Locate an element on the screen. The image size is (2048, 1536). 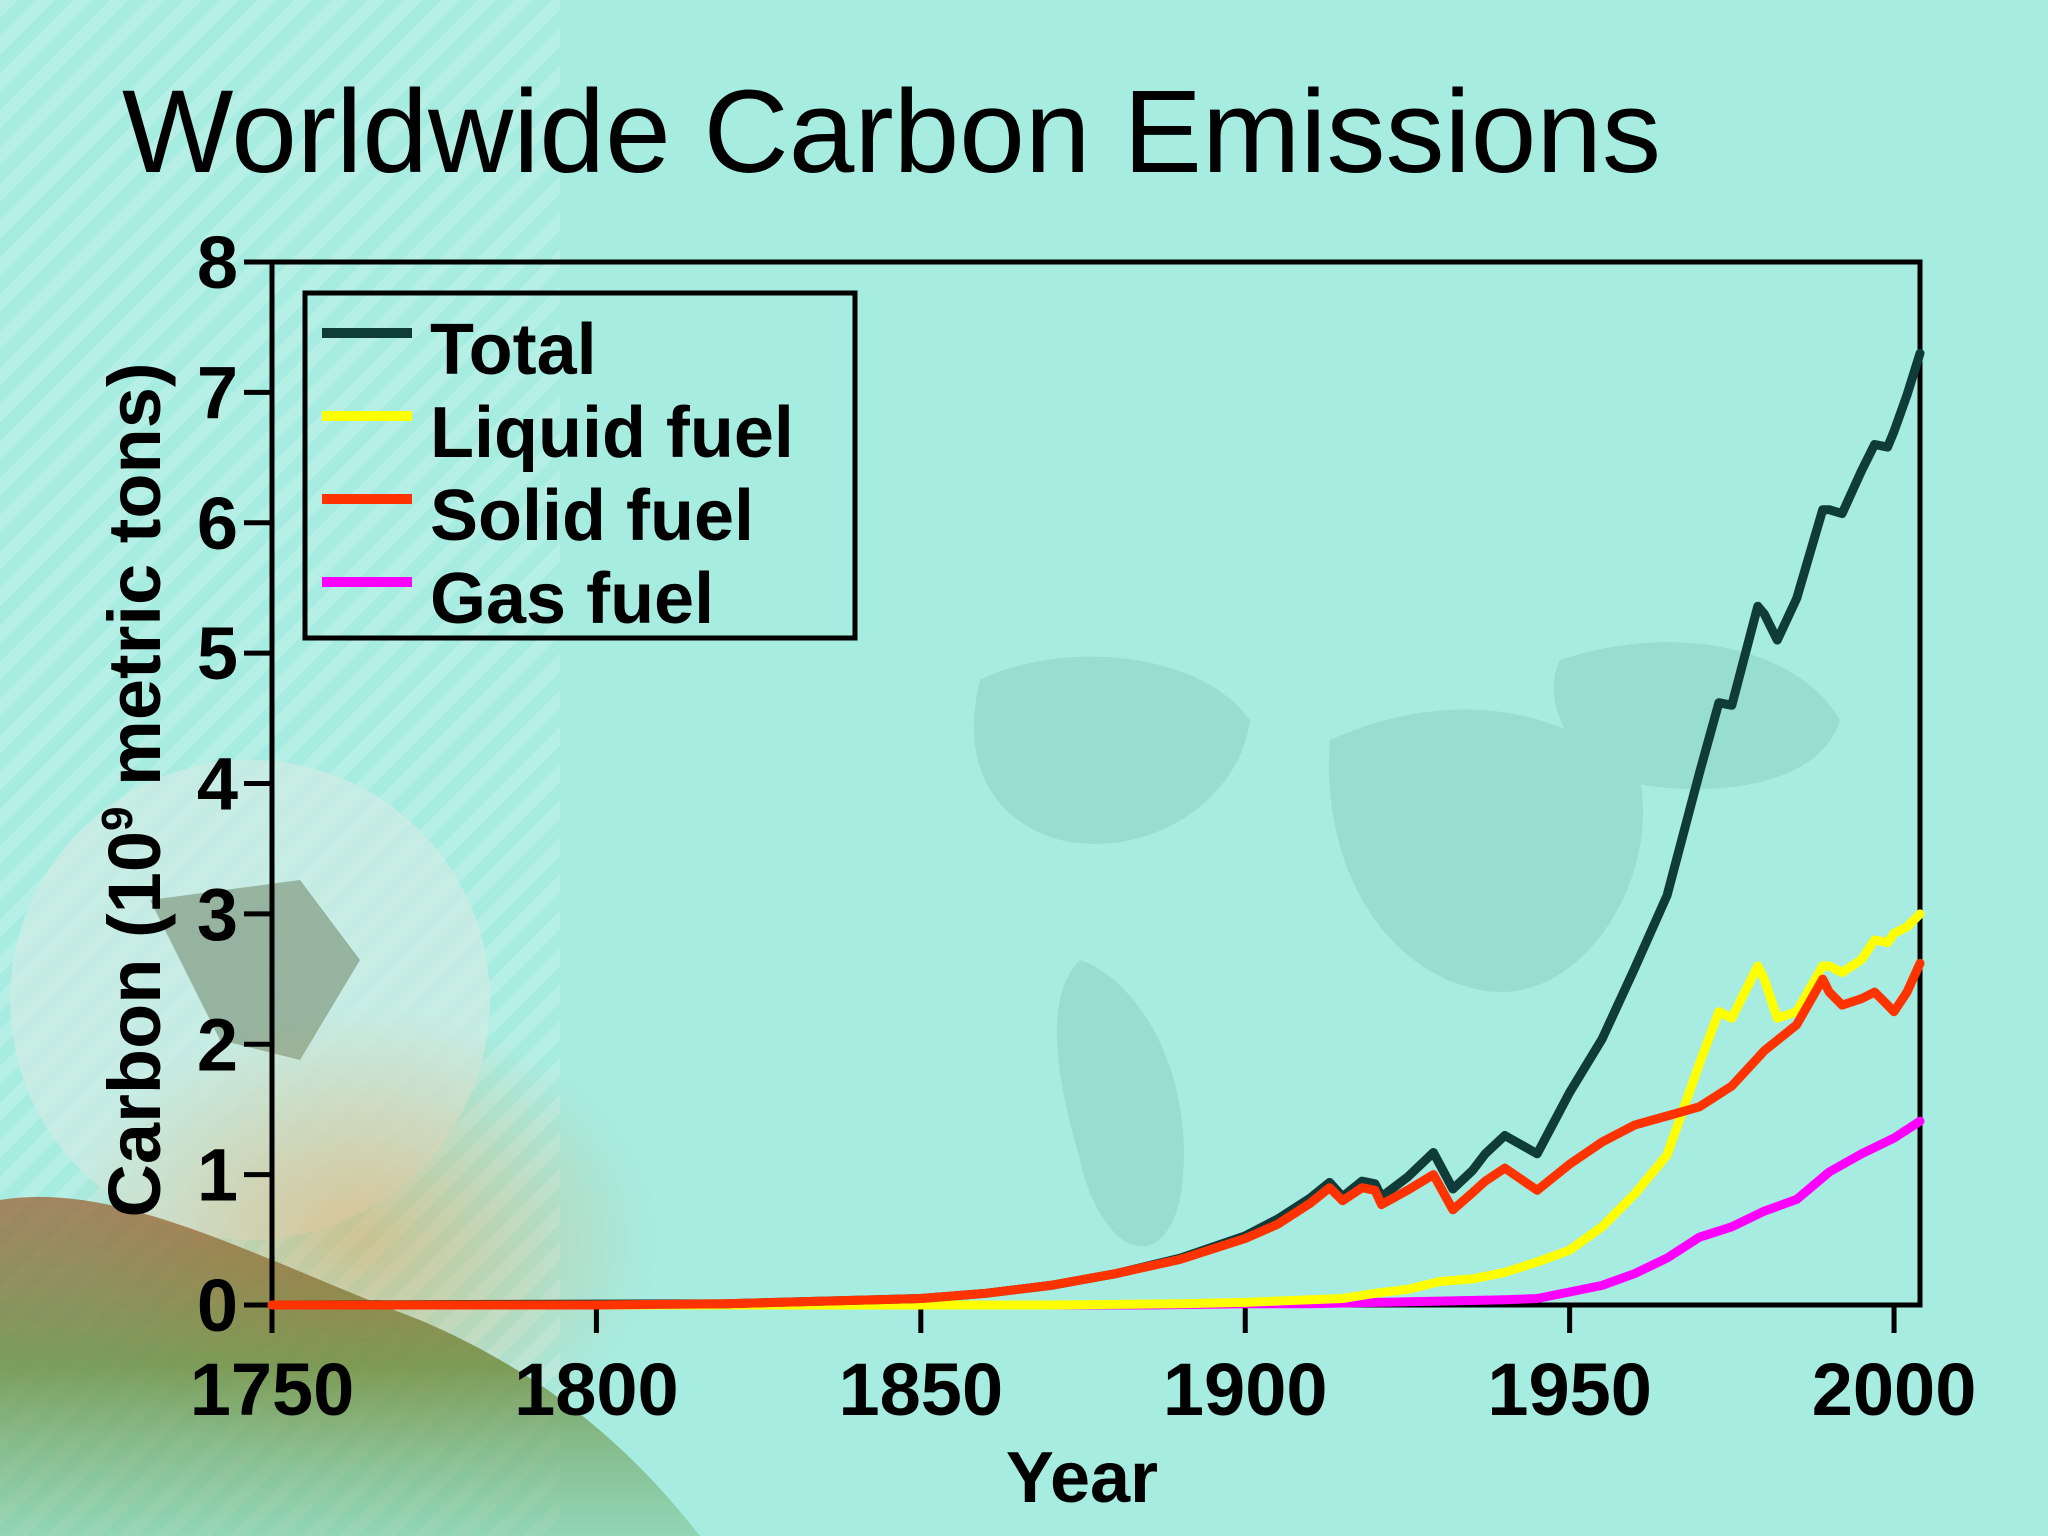
y-tick-label: 3 is located at coordinates (217, 914).